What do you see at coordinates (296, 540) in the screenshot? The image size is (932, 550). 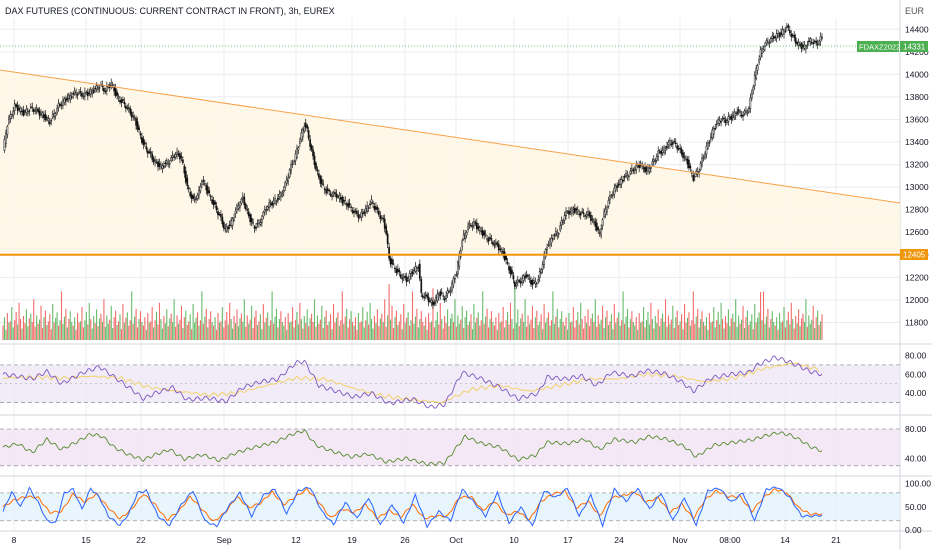 I see `x-tick-label: 12` at bounding box center [296, 540].